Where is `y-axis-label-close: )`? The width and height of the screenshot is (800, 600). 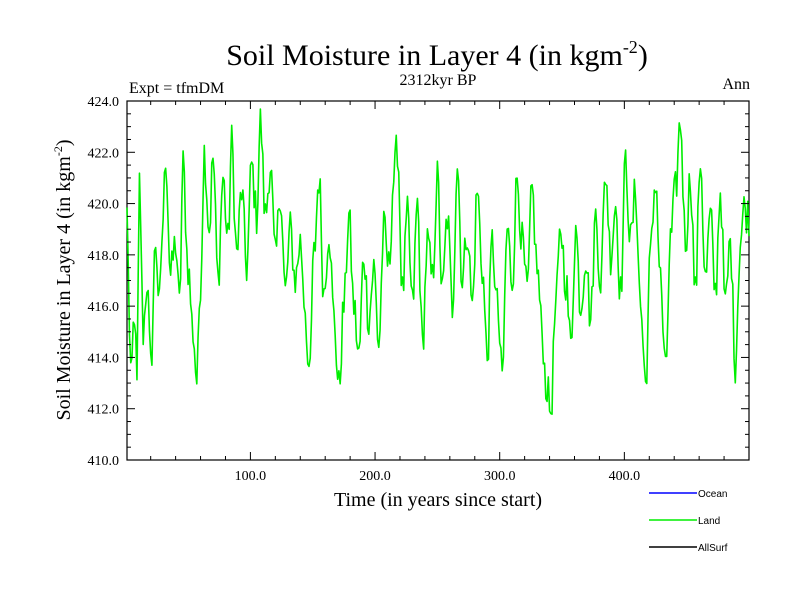 y-axis-label-close: ) is located at coordinates (64, 142).